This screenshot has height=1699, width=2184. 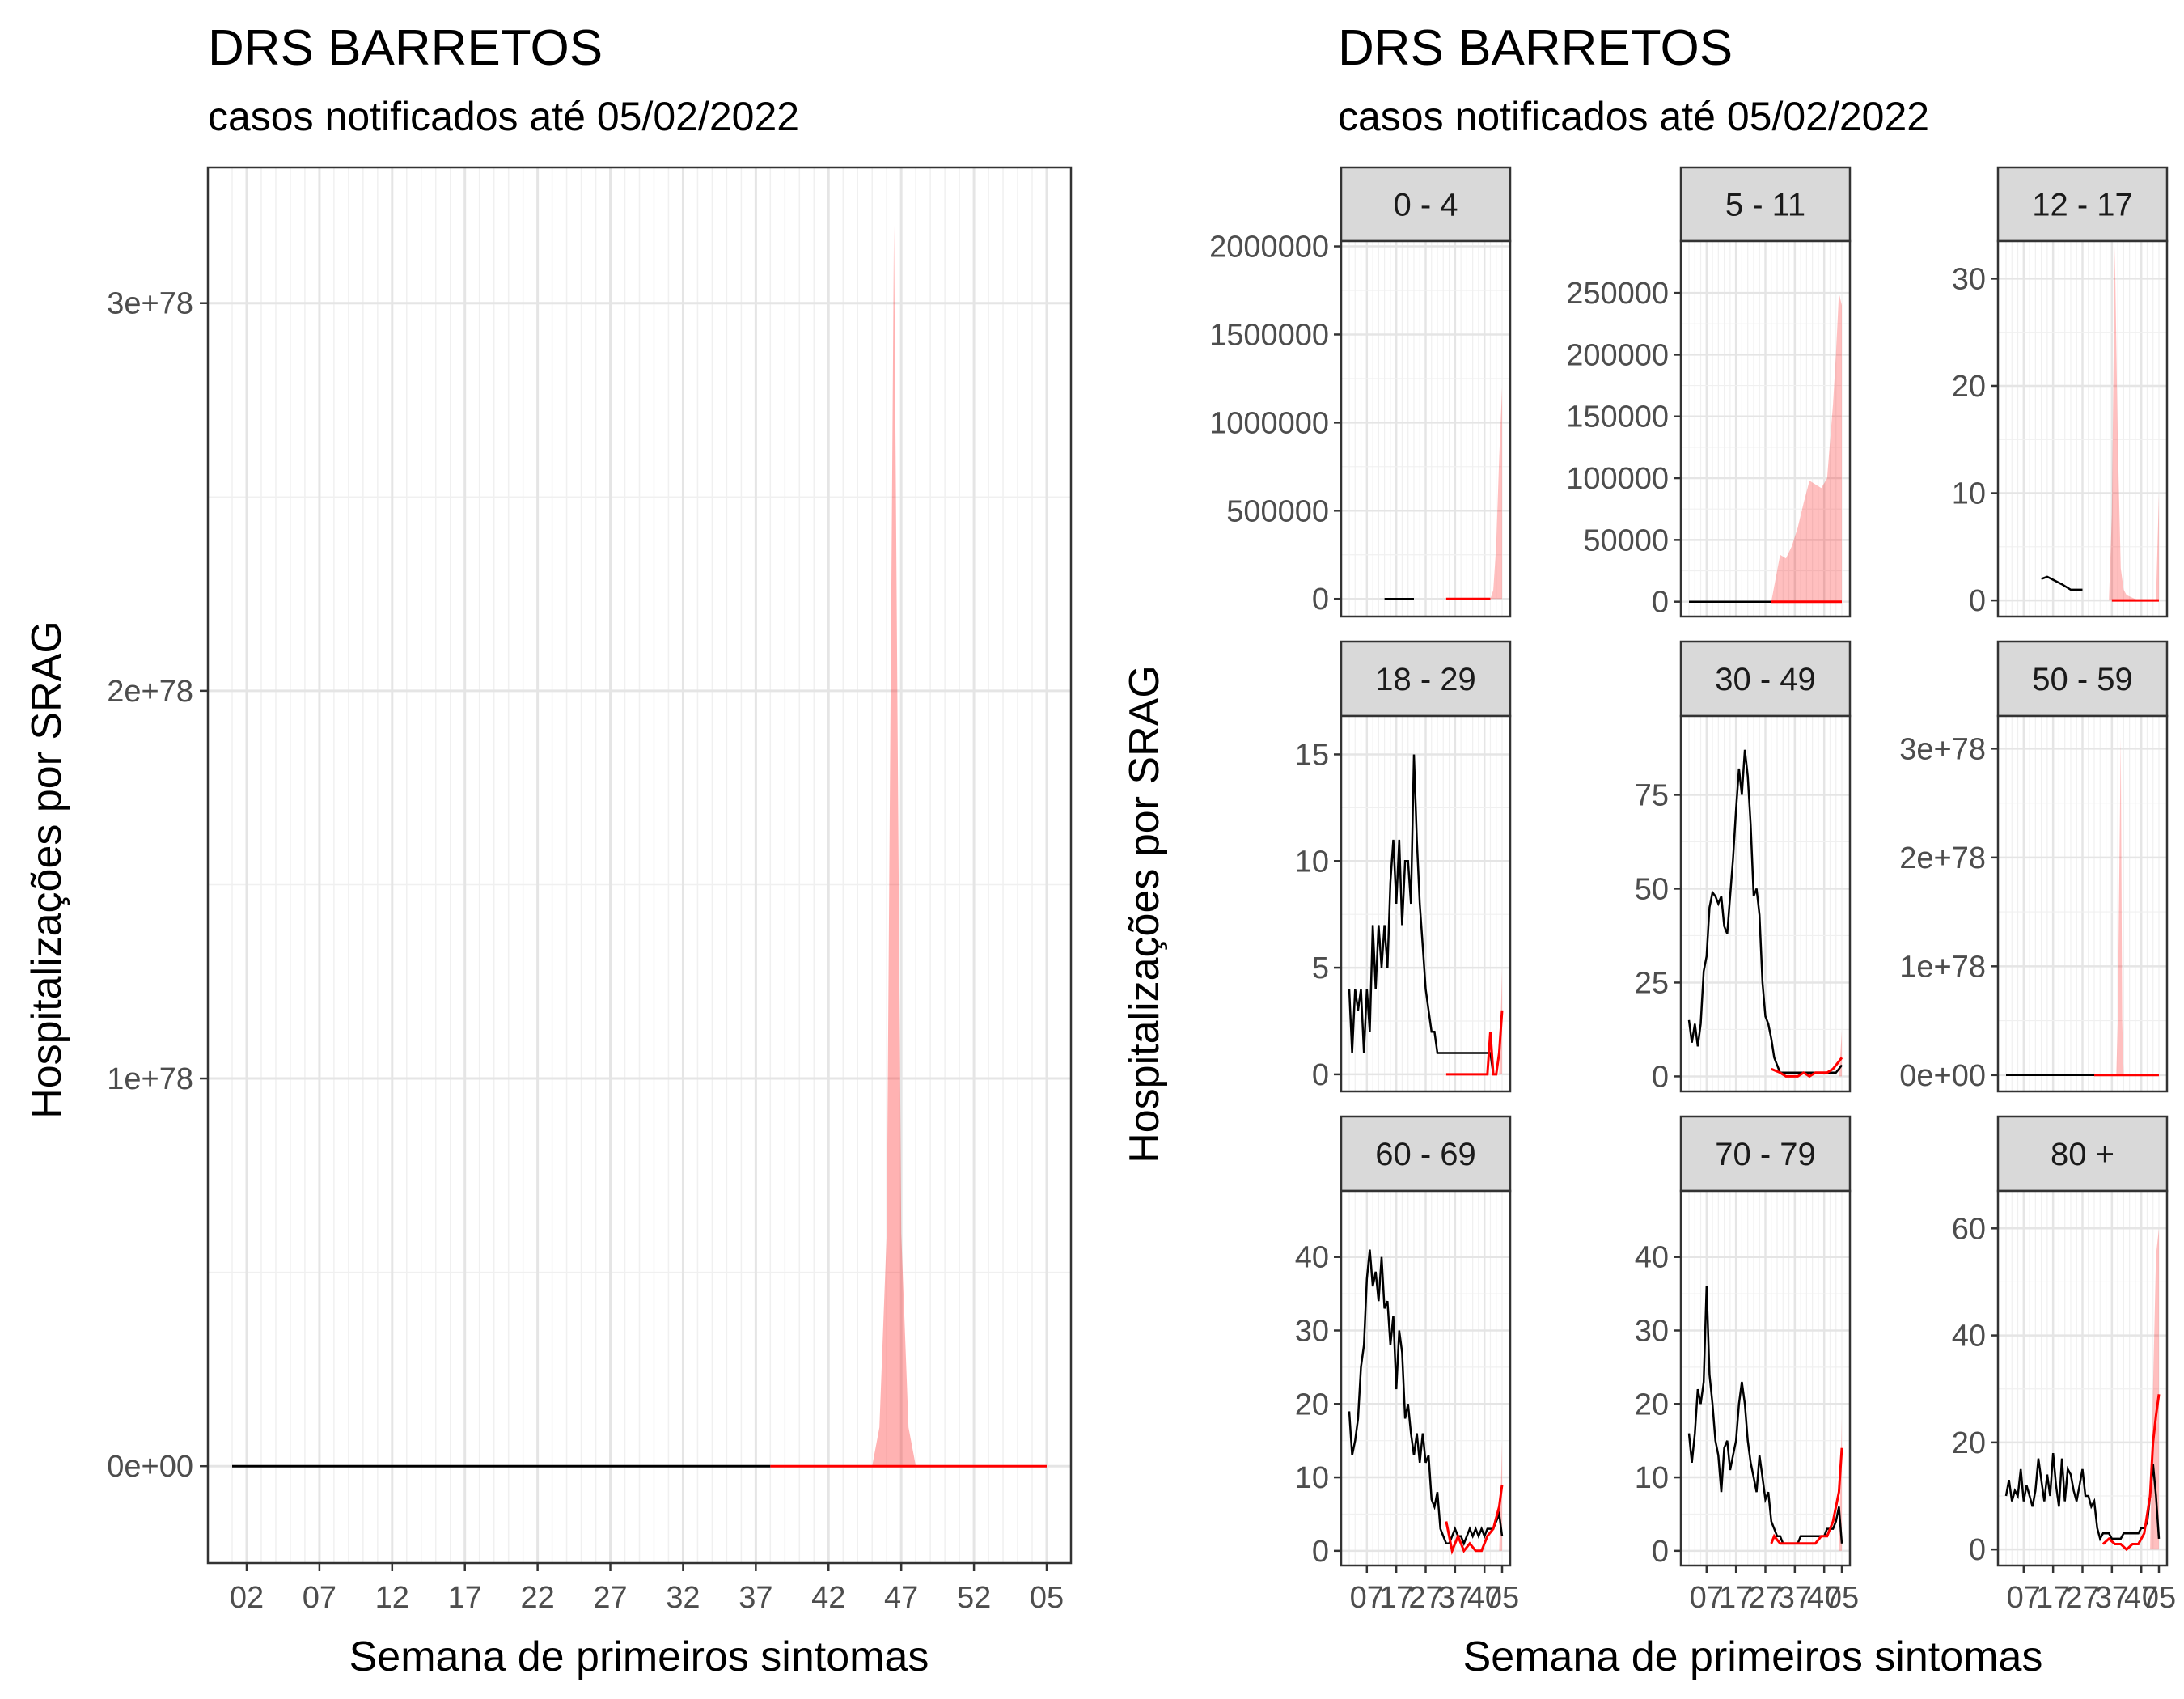 What do you see at coordinates (828, 1598) in the screenshot?
I see `left-x-tick-label: 42` at bounding box center [828, 1598].